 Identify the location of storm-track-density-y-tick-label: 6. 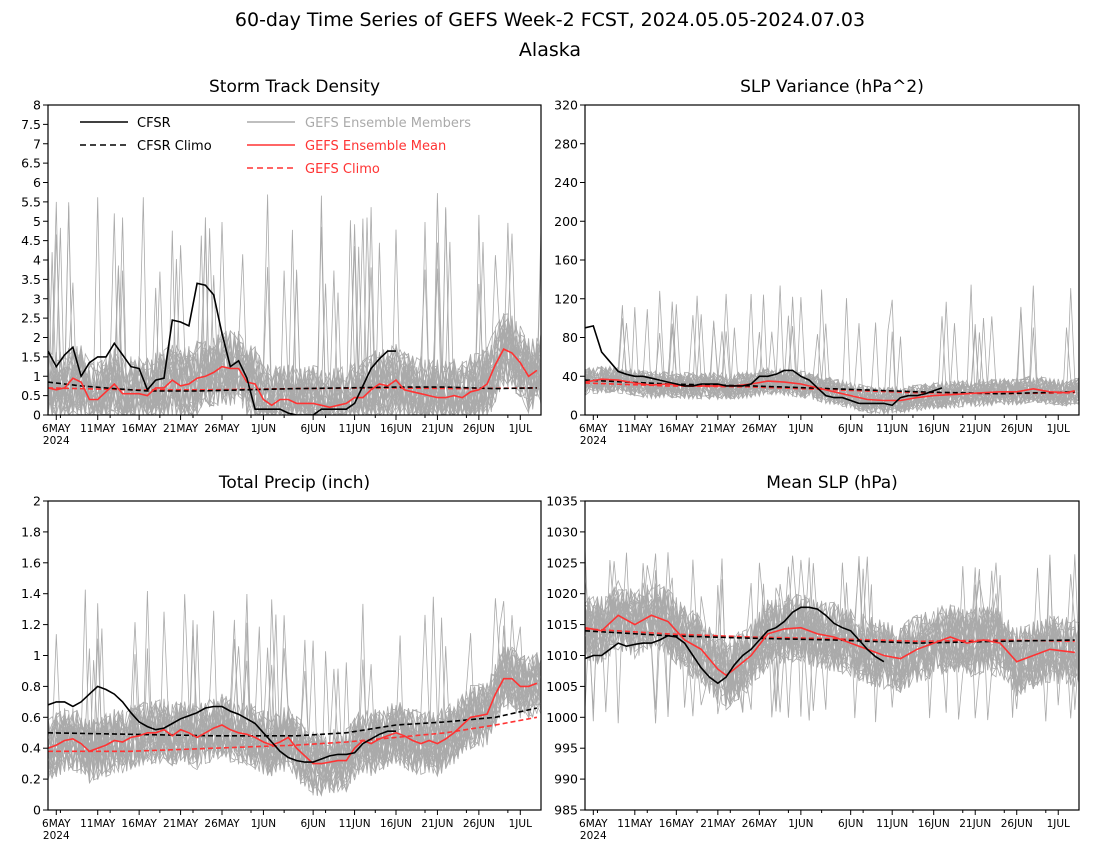
(37, 182).